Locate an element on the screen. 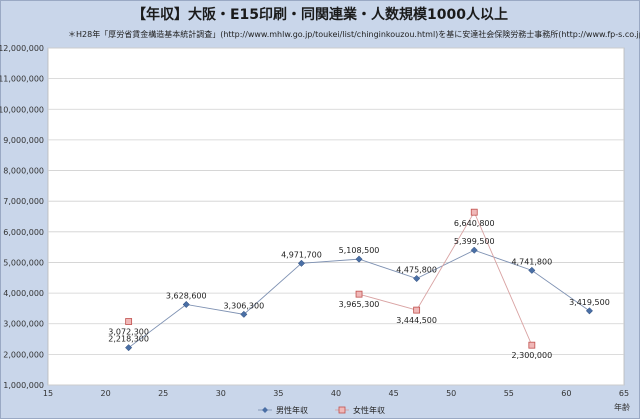  y-tick-label: 7,000,000 is located at coordinates (23, 201).